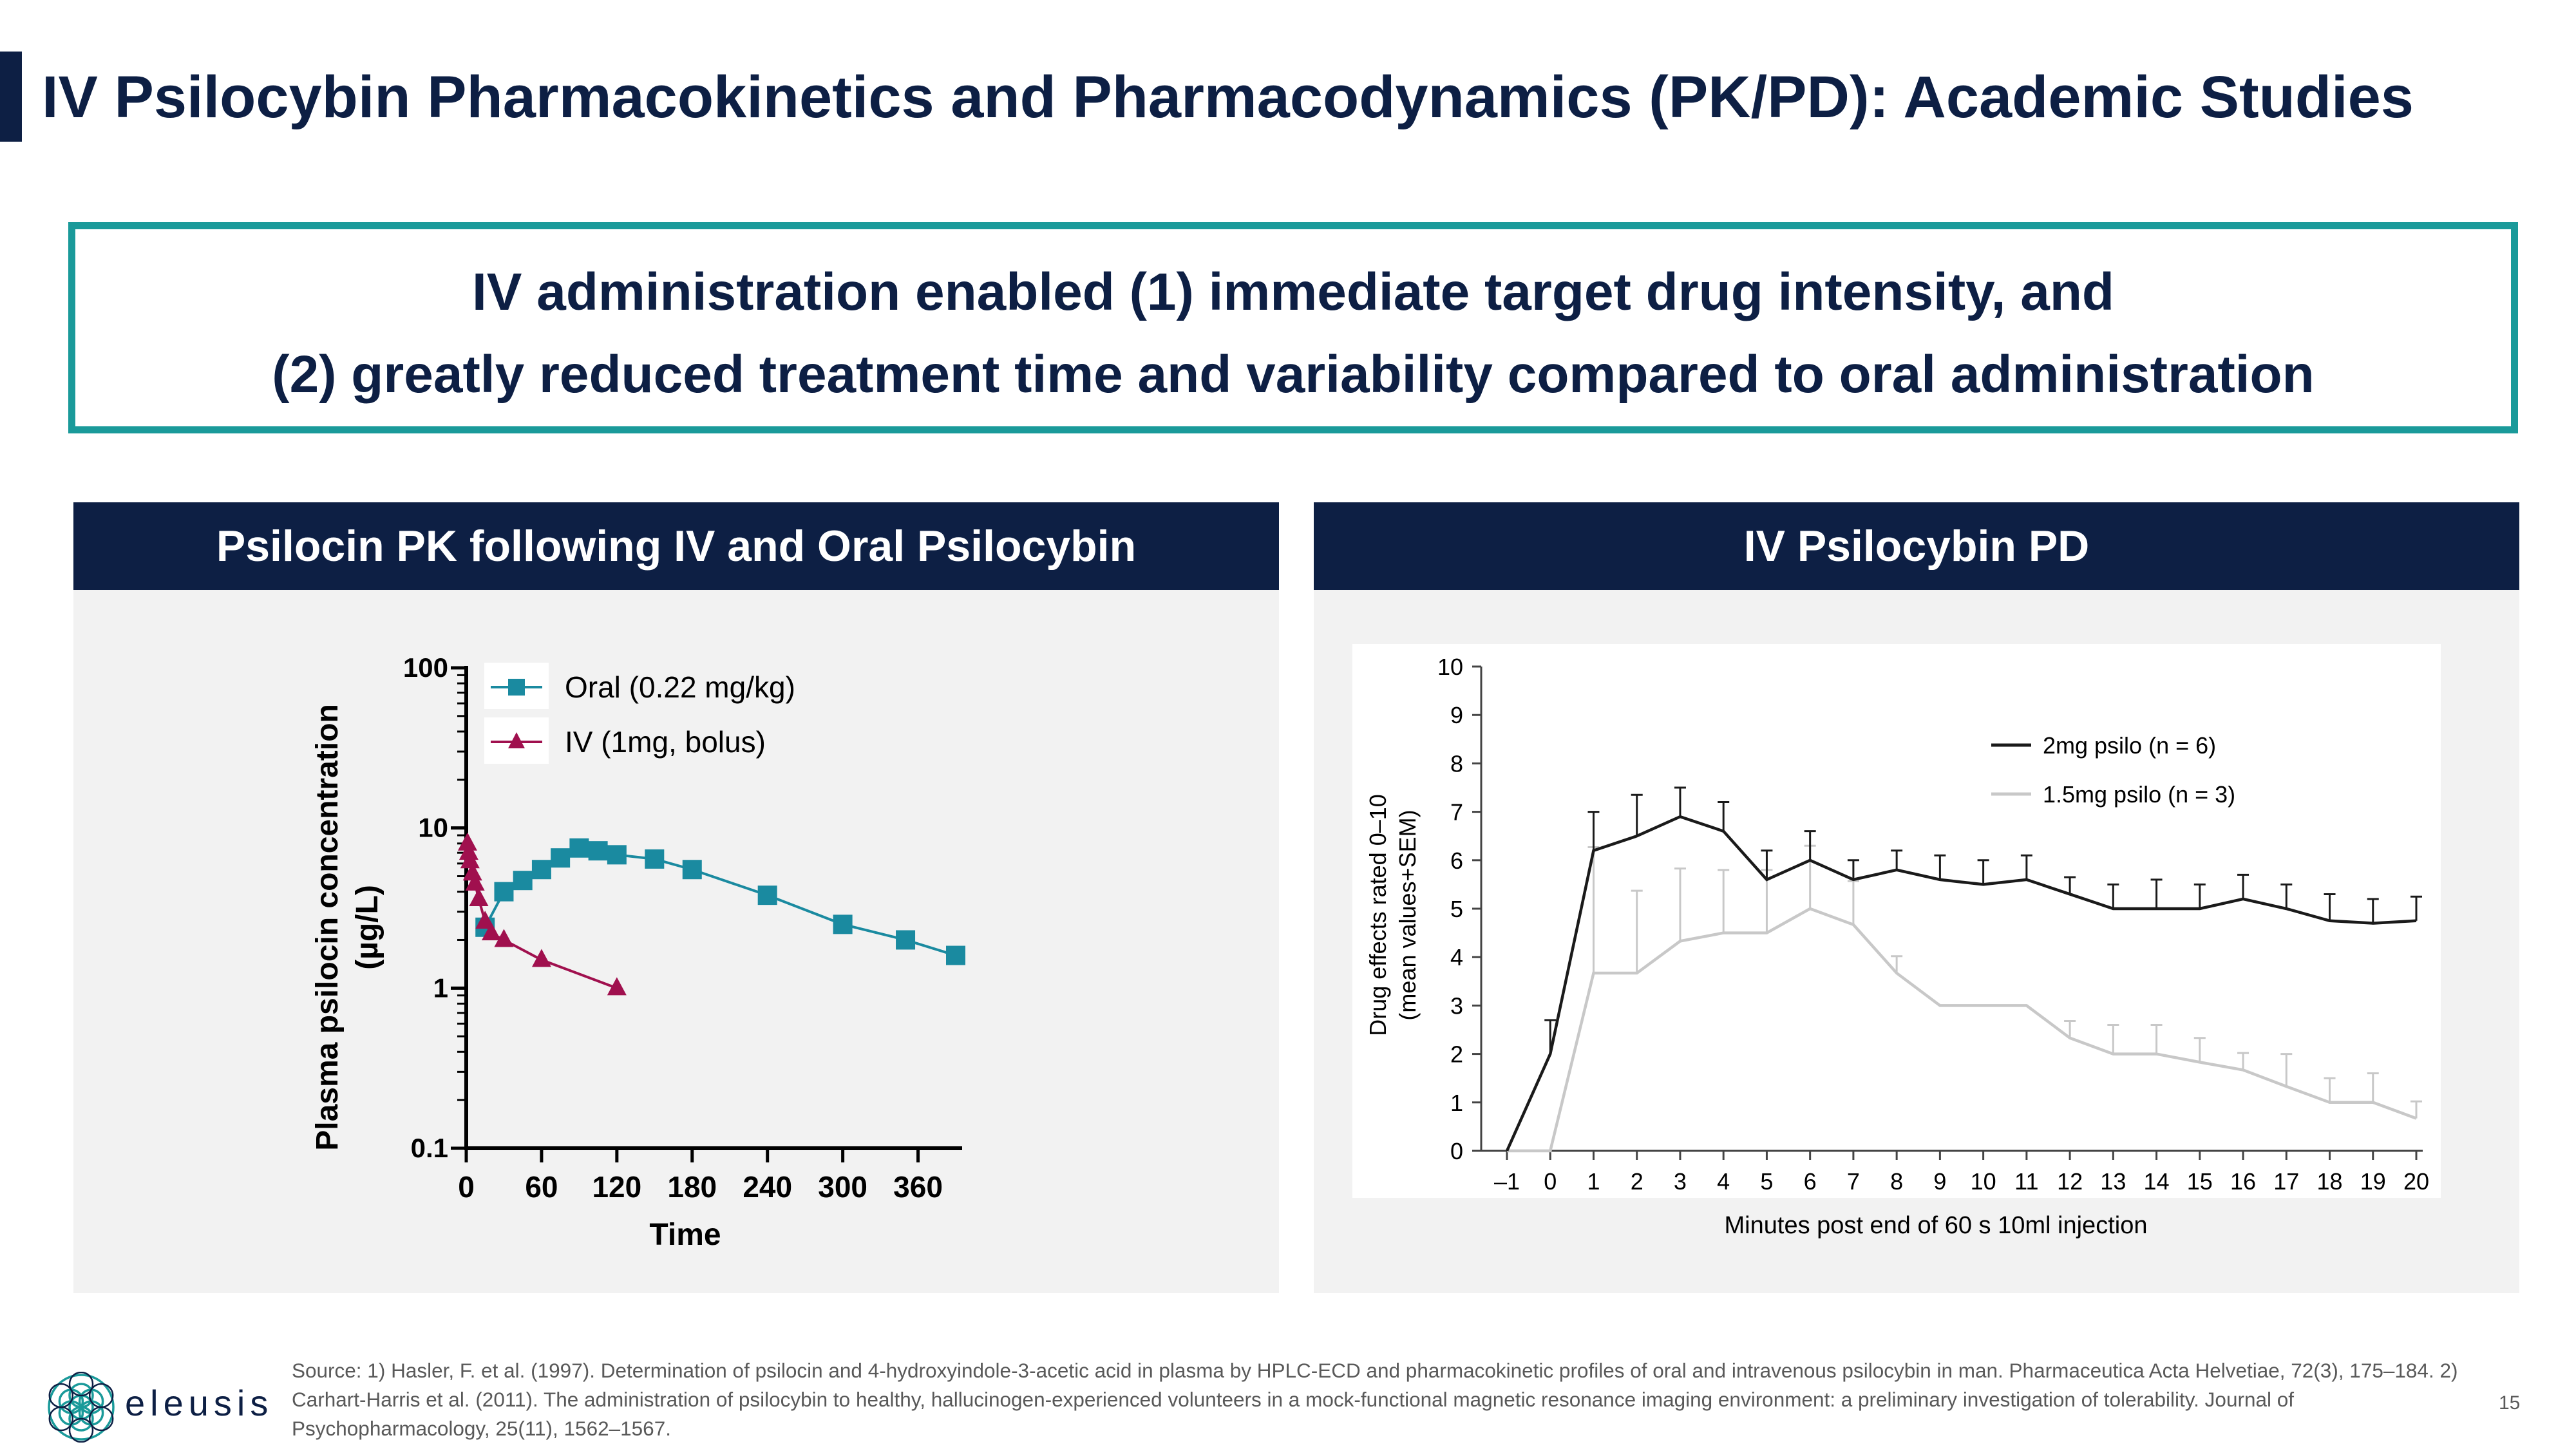  What do you see at coordinates (1637, 1181) in the screenshot?
I see `pd-x-tick-label: 2` at bounding box center [1637, 1181].